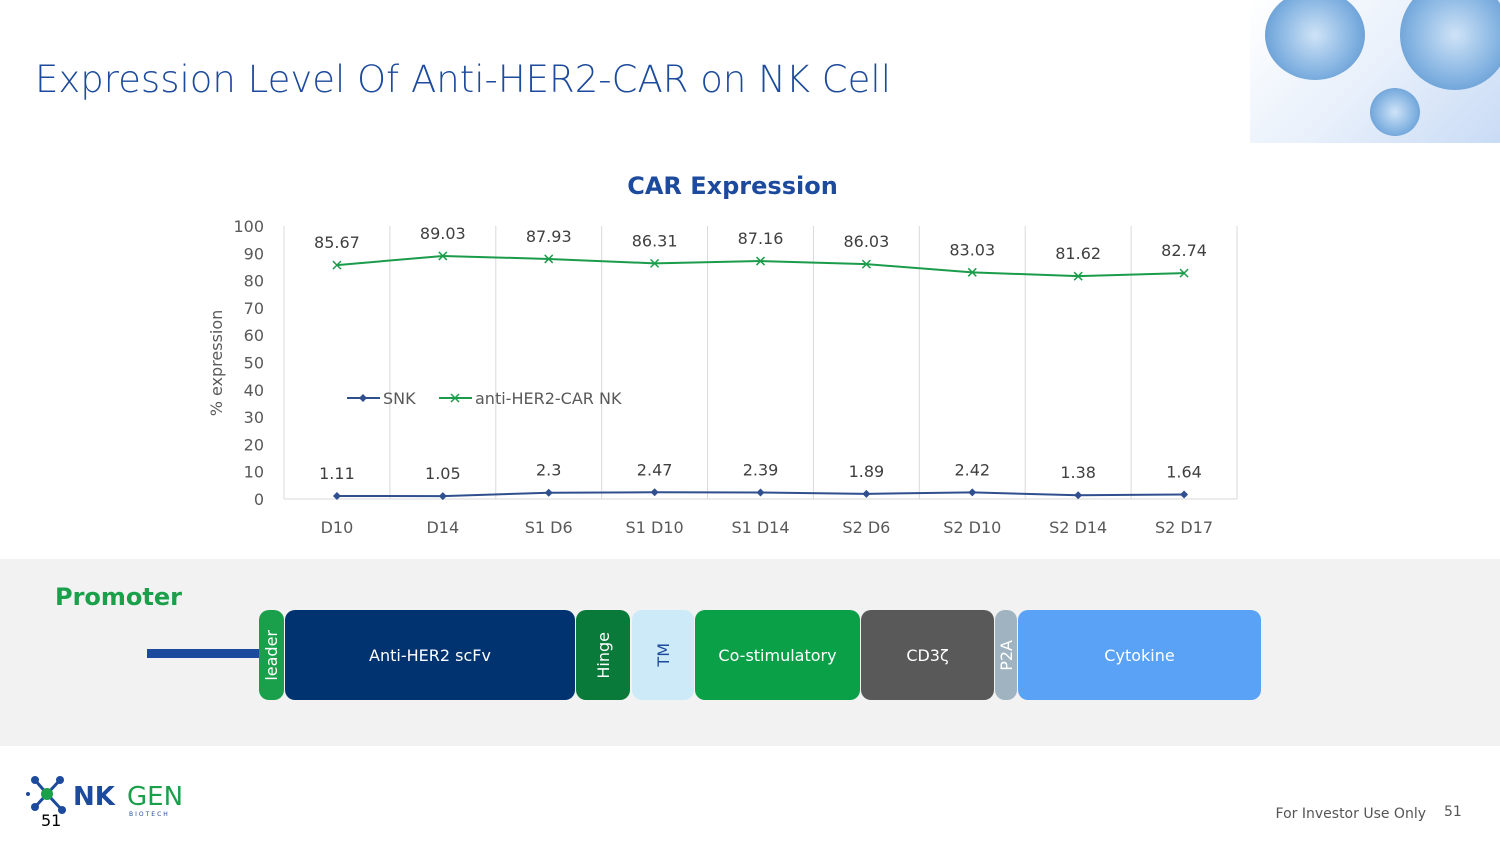  What do you see at coordinates (443, 473) in the screenshot?
I see `data-label: 1.05` at bounding box center [443, 473].